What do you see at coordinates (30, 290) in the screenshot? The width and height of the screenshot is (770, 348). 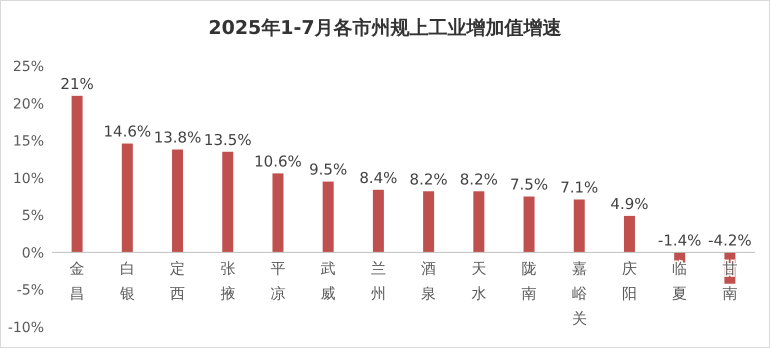 I see `y-tick-label: -5%` at bounding box center [30, 290].